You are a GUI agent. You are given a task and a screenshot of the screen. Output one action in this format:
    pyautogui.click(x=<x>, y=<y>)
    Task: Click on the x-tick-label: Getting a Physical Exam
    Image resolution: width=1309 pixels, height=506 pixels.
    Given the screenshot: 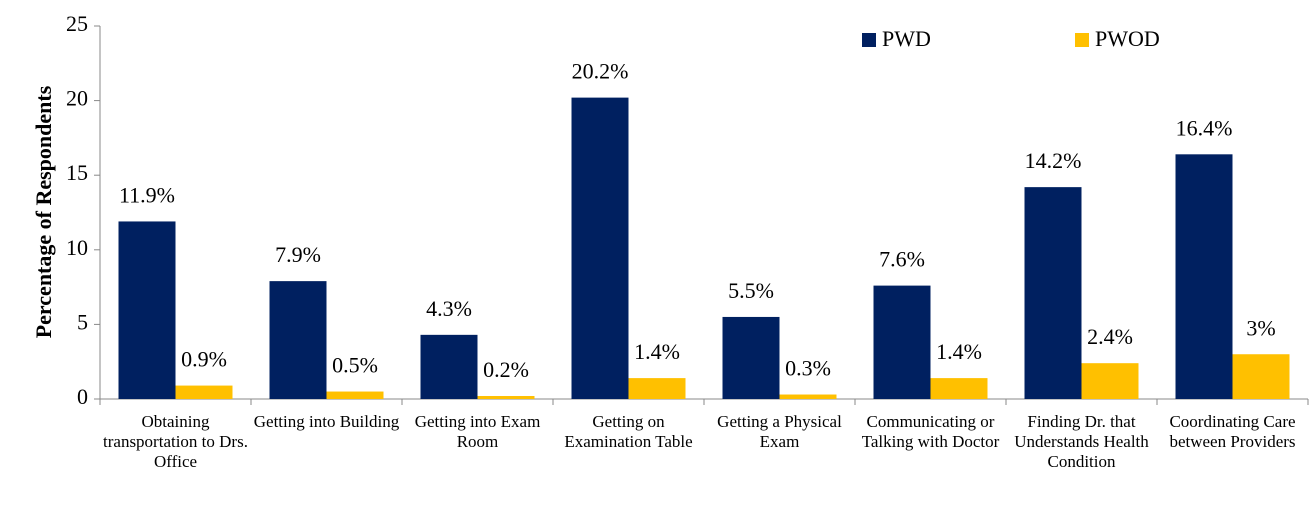 What is the action you would take?
    pyautogui.click(x=779, y=431)
    